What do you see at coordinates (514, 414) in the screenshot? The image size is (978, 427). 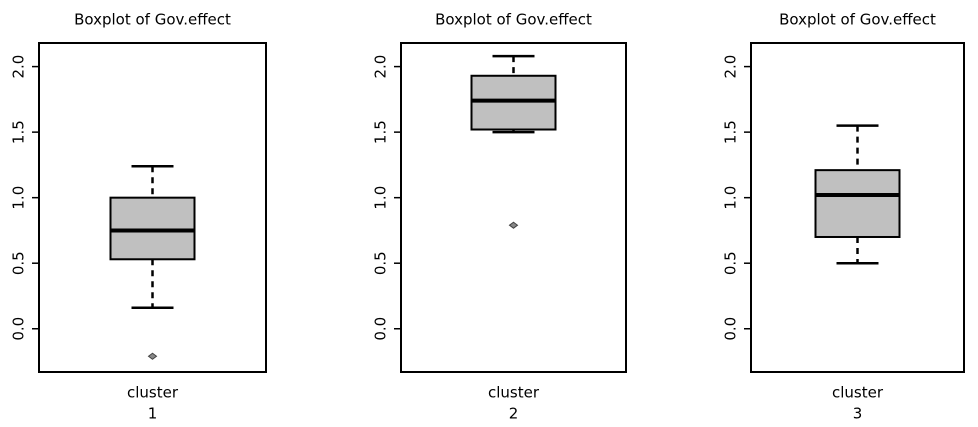 I see `x-tick-label: 2` at bounding box center [514, 414].